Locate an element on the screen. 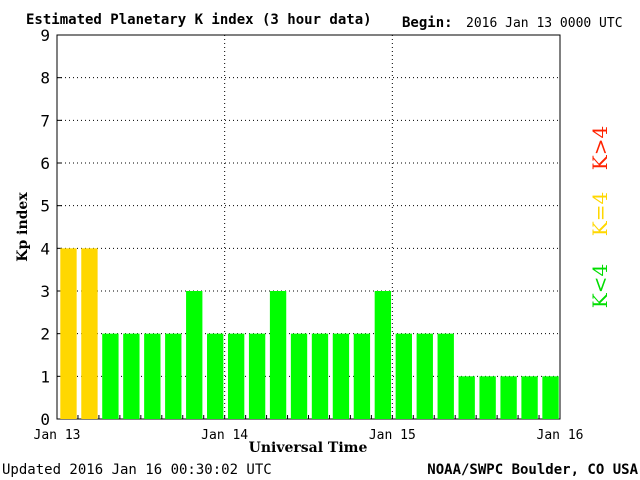  x-tick-labels: Jan 13 Jan 14 Jan 15 Jan 16 is located at coordinates (309, 435).